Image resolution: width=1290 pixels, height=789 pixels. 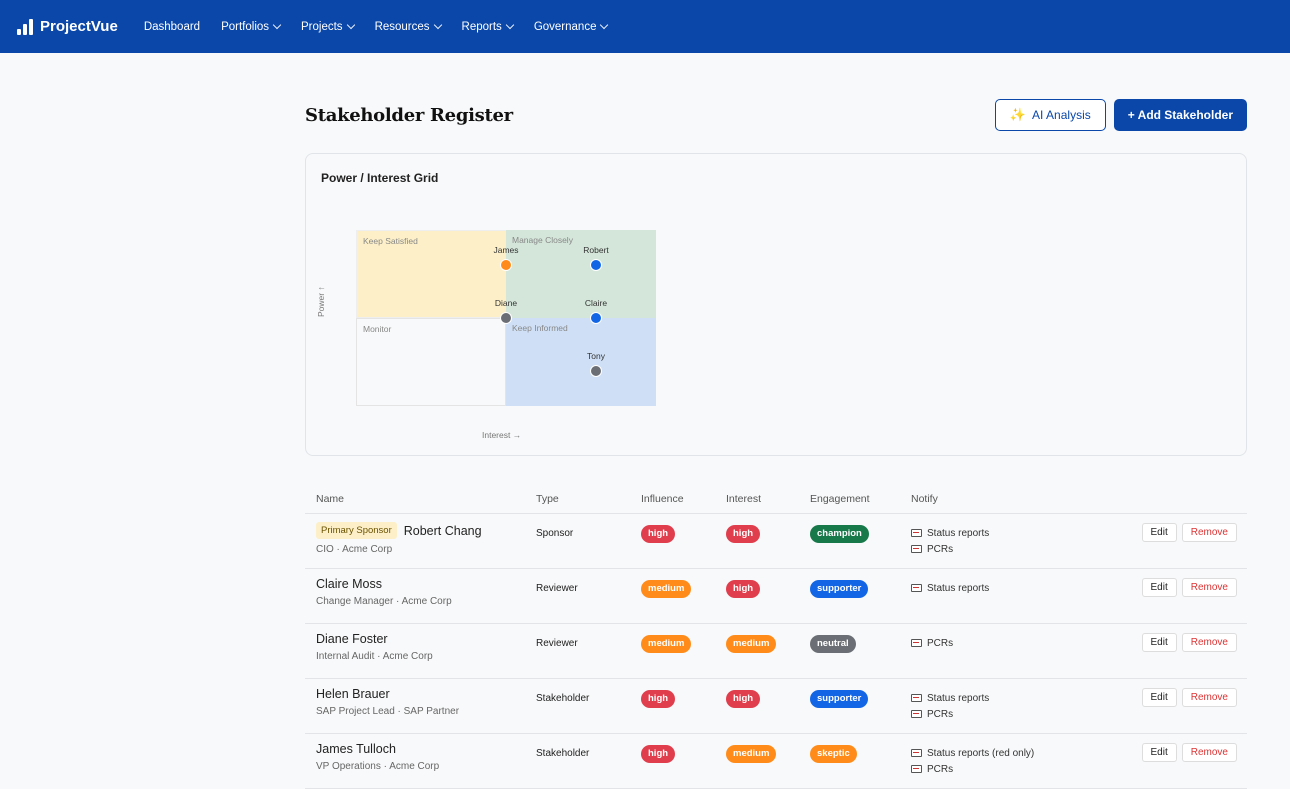 I want to click on influence-badge: medium, so click(x=666, y=589).